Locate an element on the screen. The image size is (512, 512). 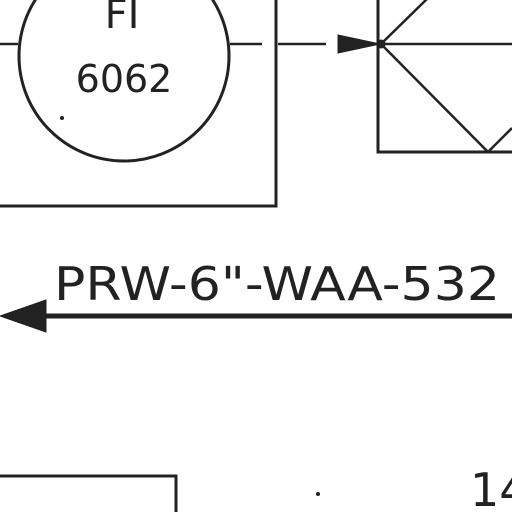
bottom-left-box is located at coordinates (89, 493).